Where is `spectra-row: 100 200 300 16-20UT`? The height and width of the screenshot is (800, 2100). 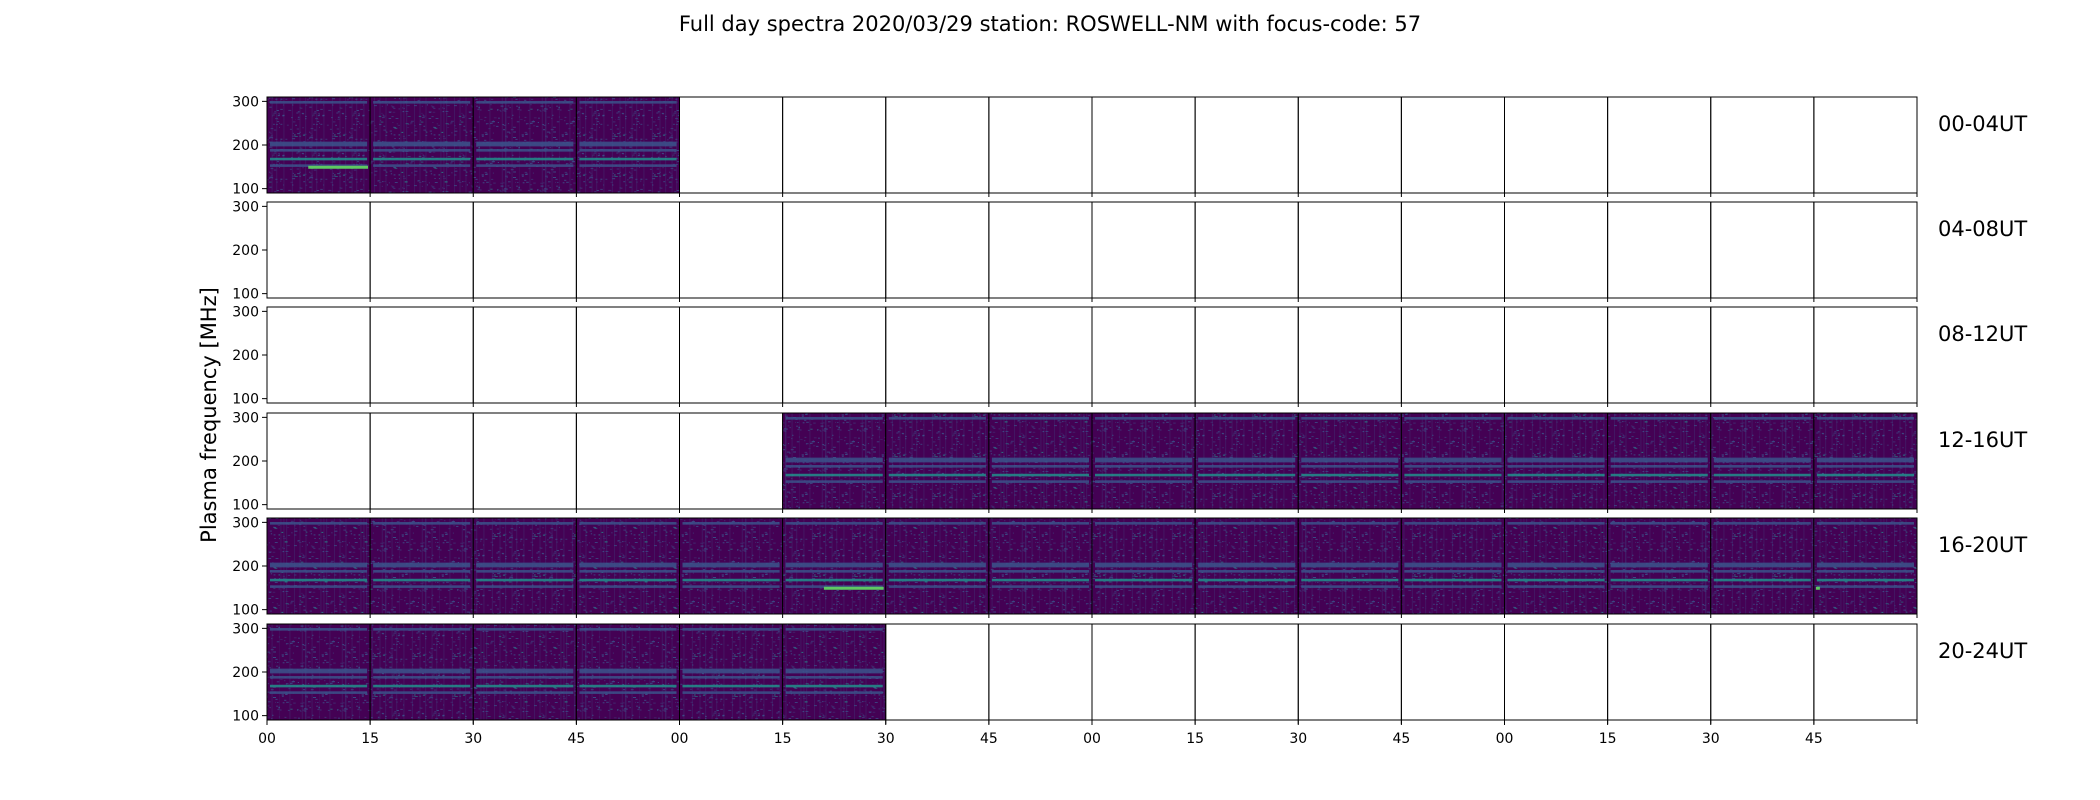
spectra-row: 100 200 300 16-20UT is located at coordinates (1129, 566).